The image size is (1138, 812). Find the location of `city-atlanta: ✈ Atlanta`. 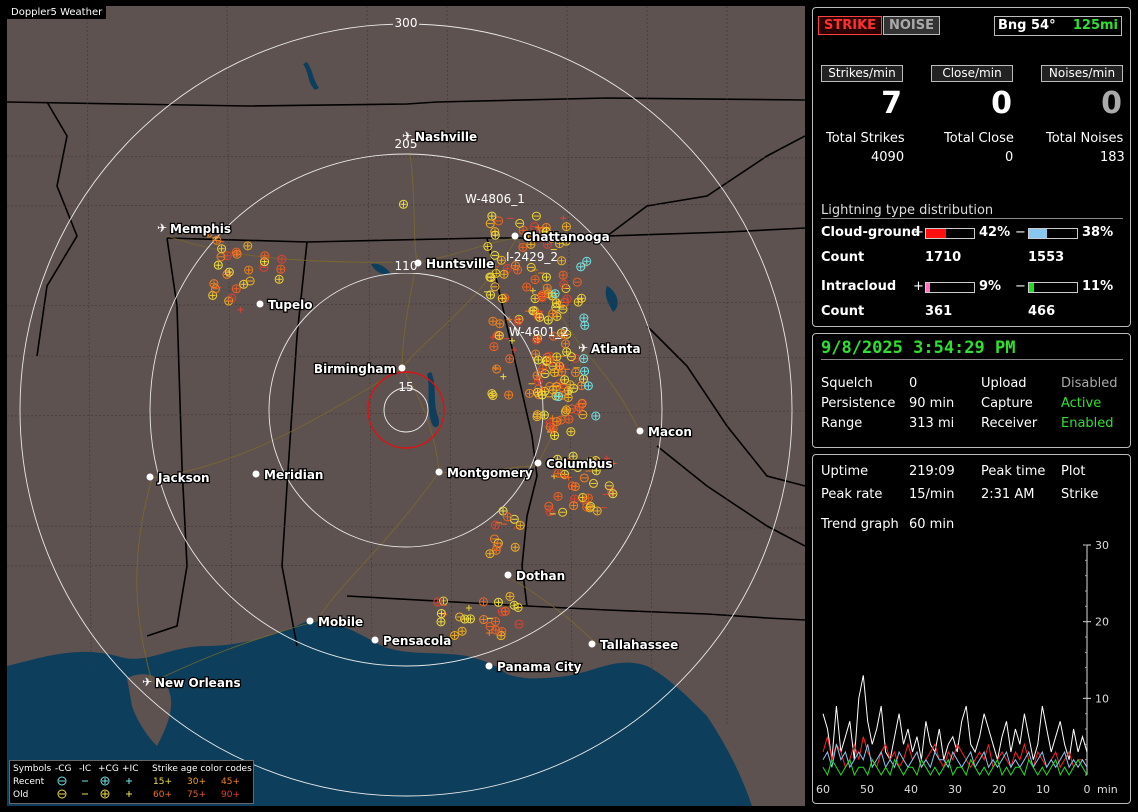

city-atlanta: ✈ Atlanta is located at coordinates (610, 349).